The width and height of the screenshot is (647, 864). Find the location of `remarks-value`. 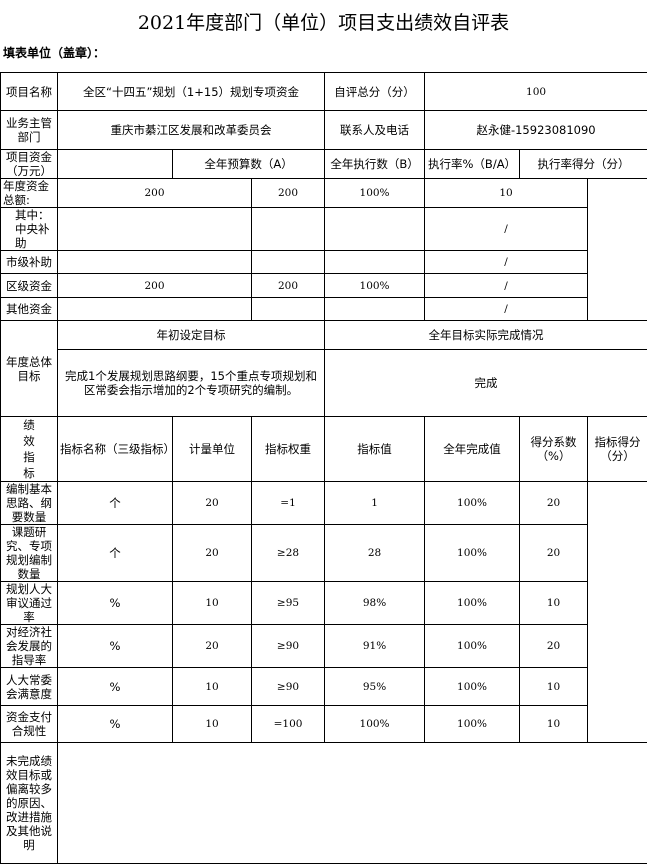

remarks-value is located at coordinates (352, 803).